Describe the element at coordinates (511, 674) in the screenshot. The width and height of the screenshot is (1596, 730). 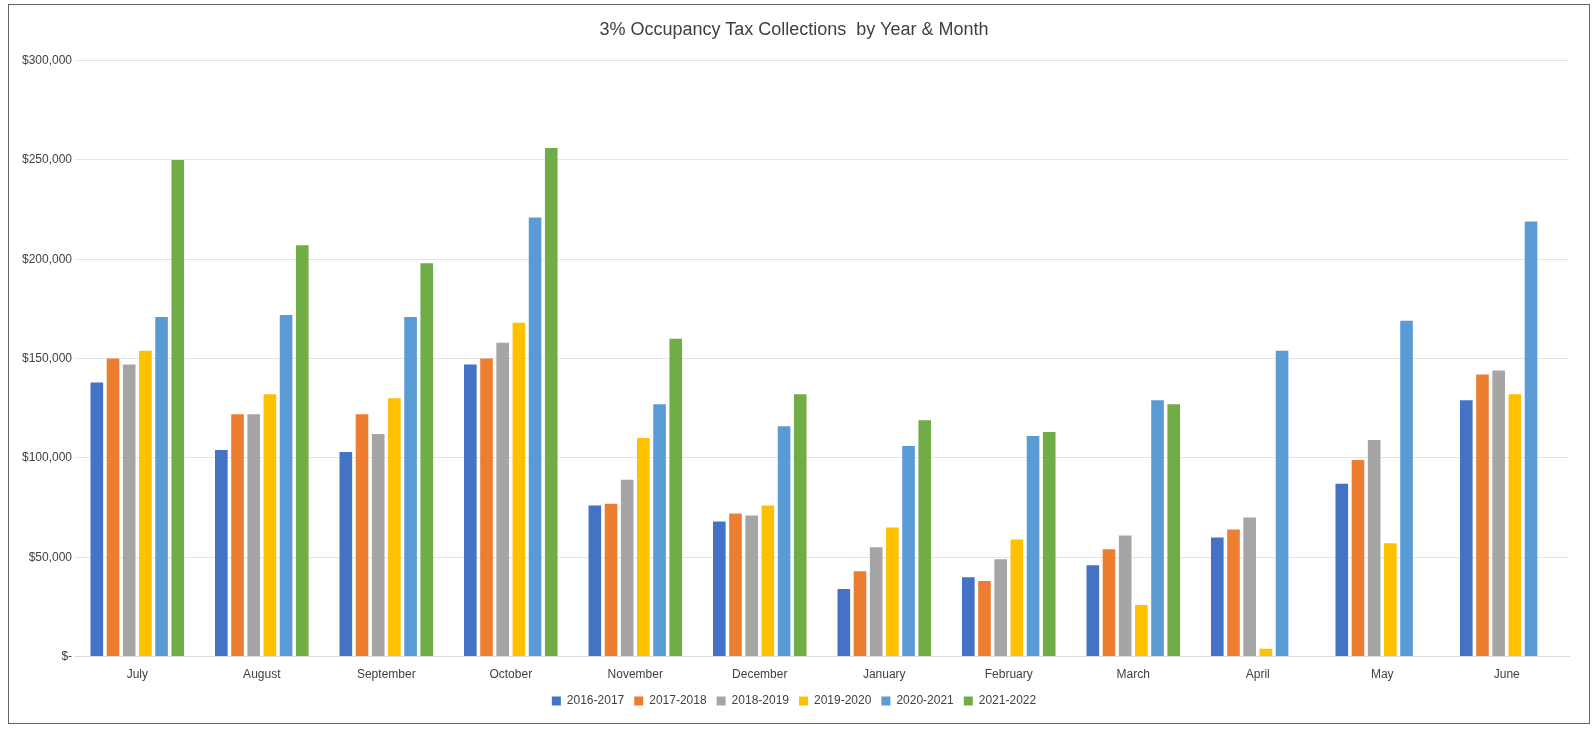
I see `x-tick-label: October` at that location.